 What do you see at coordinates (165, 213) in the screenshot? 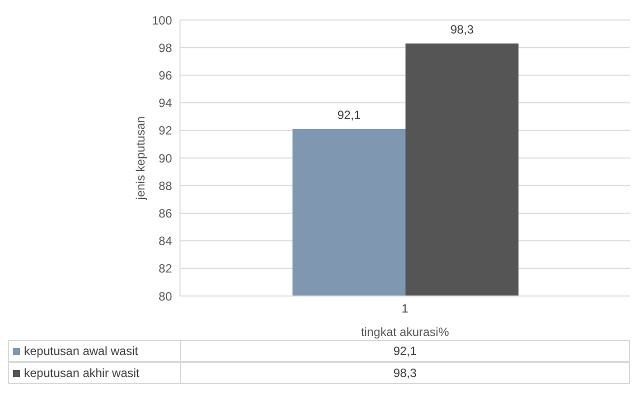
I see `y-tick-label: 86` at bounding box center [165, 213].